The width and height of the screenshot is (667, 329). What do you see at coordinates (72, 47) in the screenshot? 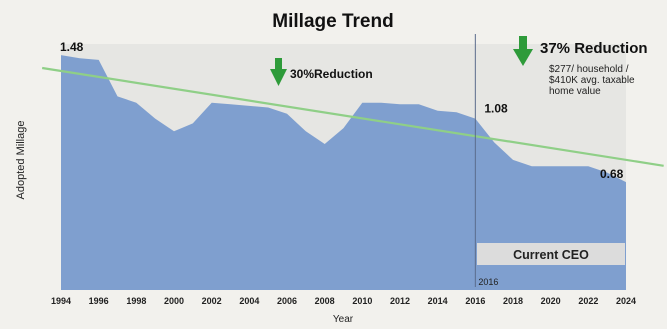
I see `data-label-1994: 1.48` at bounding box center [72, 47].